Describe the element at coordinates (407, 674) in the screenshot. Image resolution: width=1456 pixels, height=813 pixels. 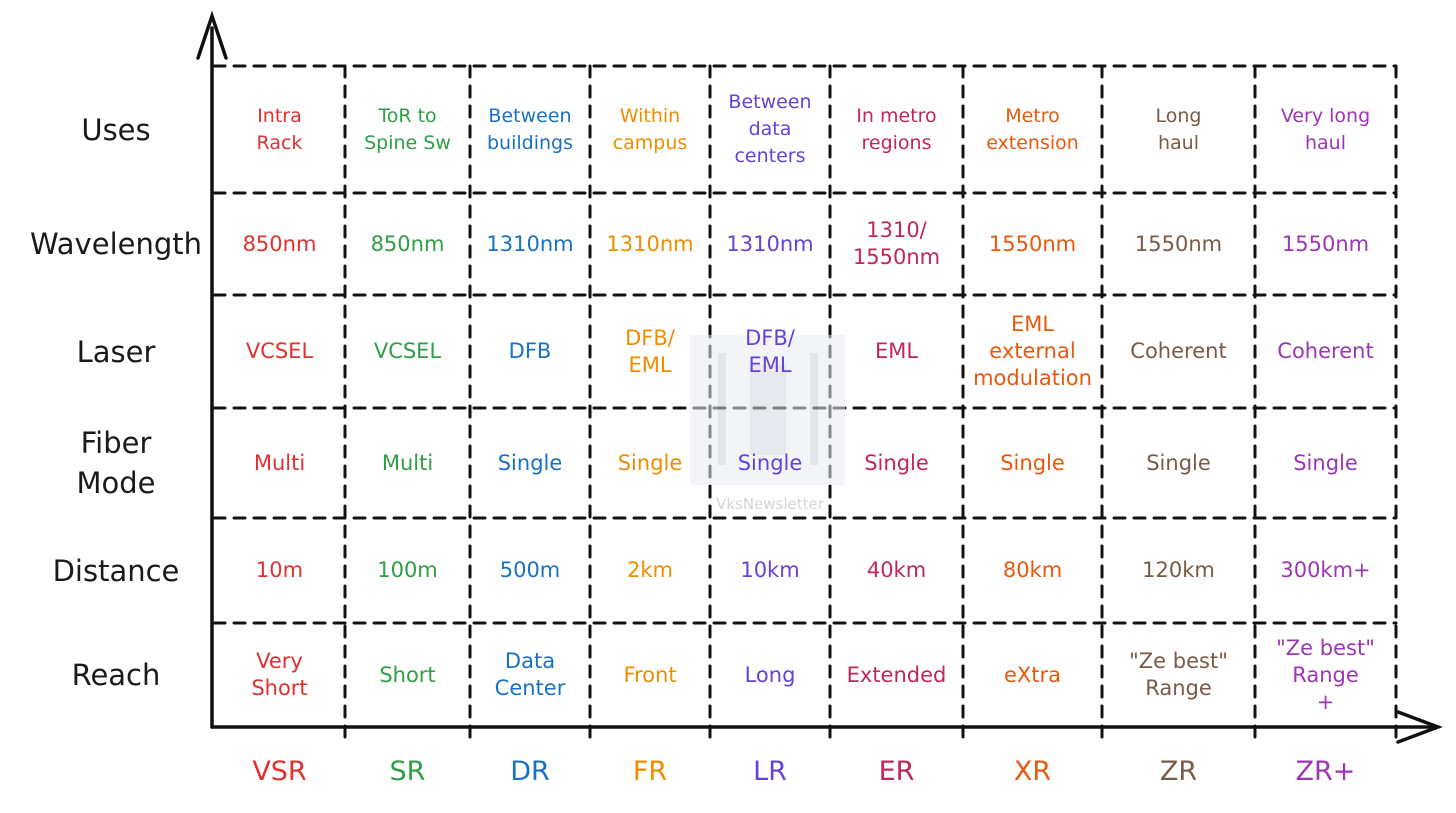
I see `table-cell: Short` at that location.